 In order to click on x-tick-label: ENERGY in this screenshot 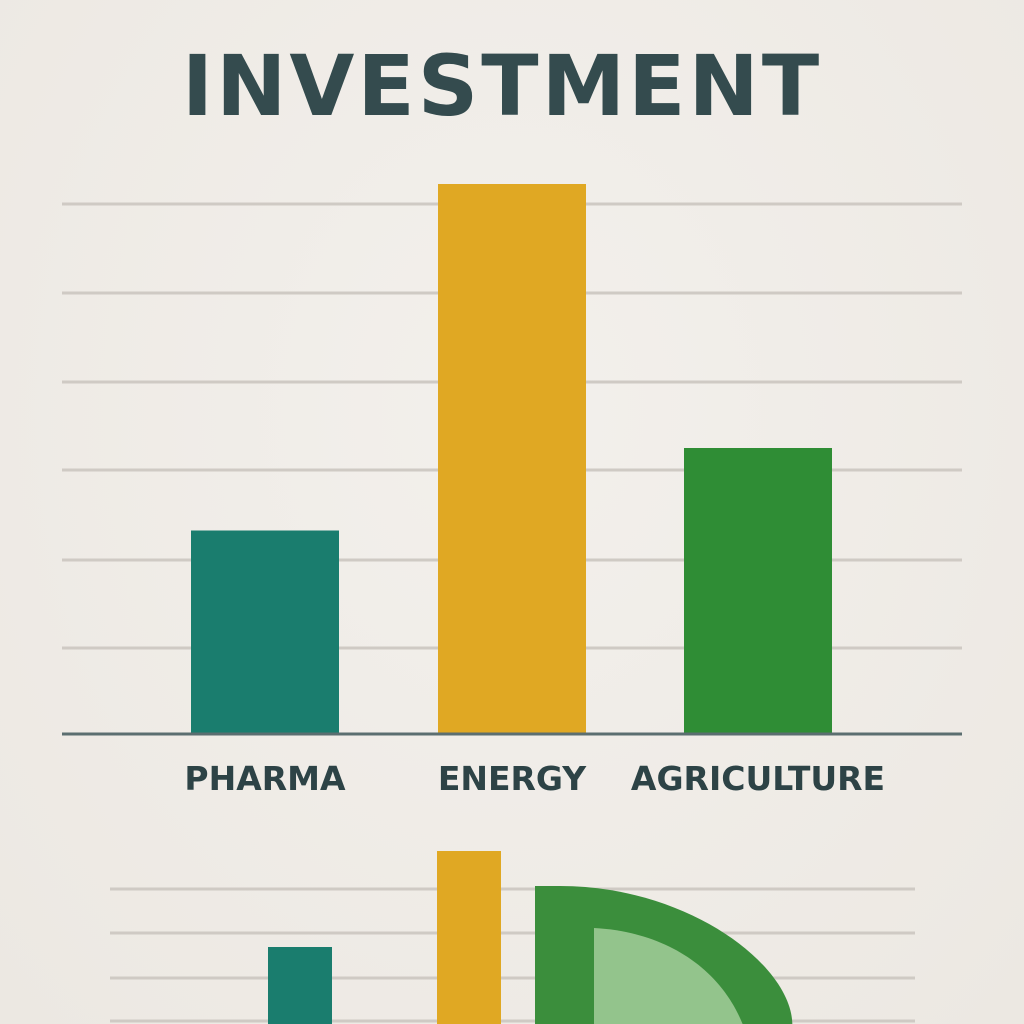, I will do `click(512, 778)`.